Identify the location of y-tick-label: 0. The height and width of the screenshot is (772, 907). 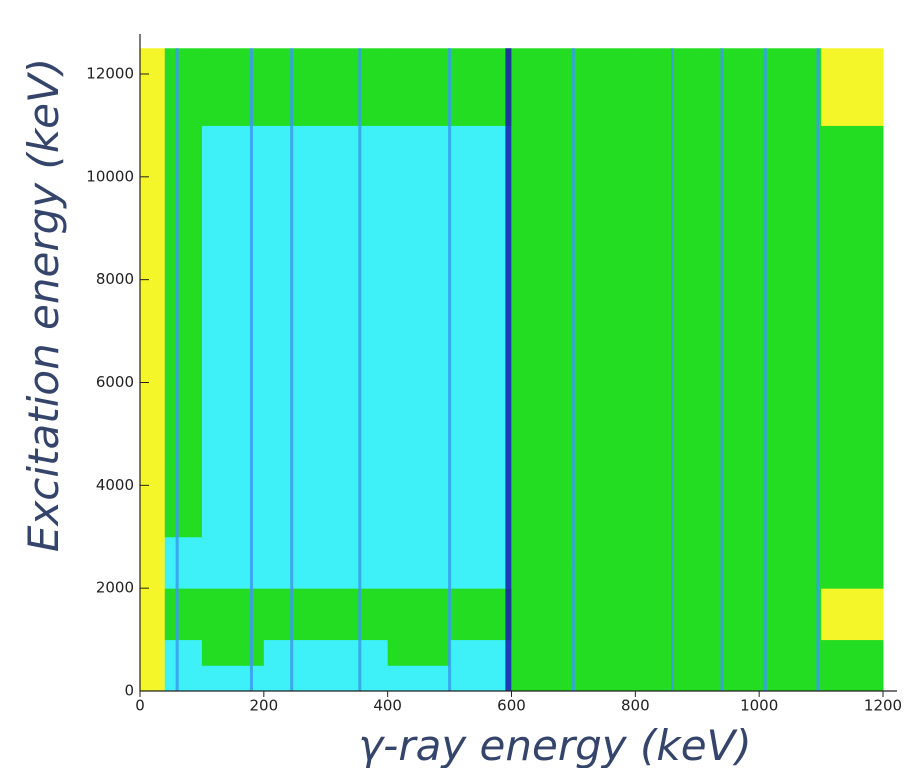
(129, 691).